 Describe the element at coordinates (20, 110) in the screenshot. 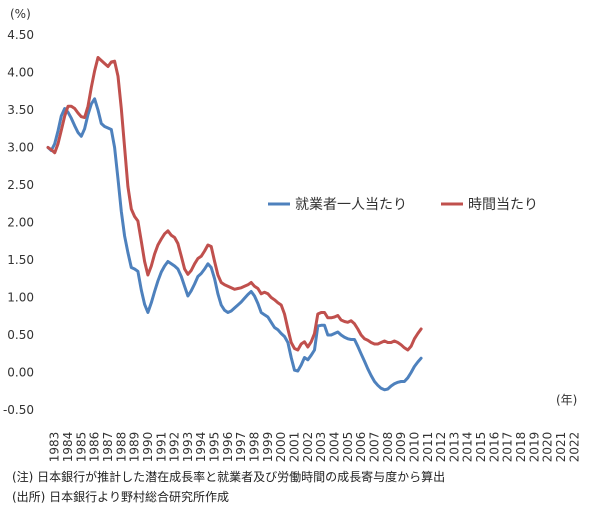

I see `y-tick-label: 3.50` at that location.